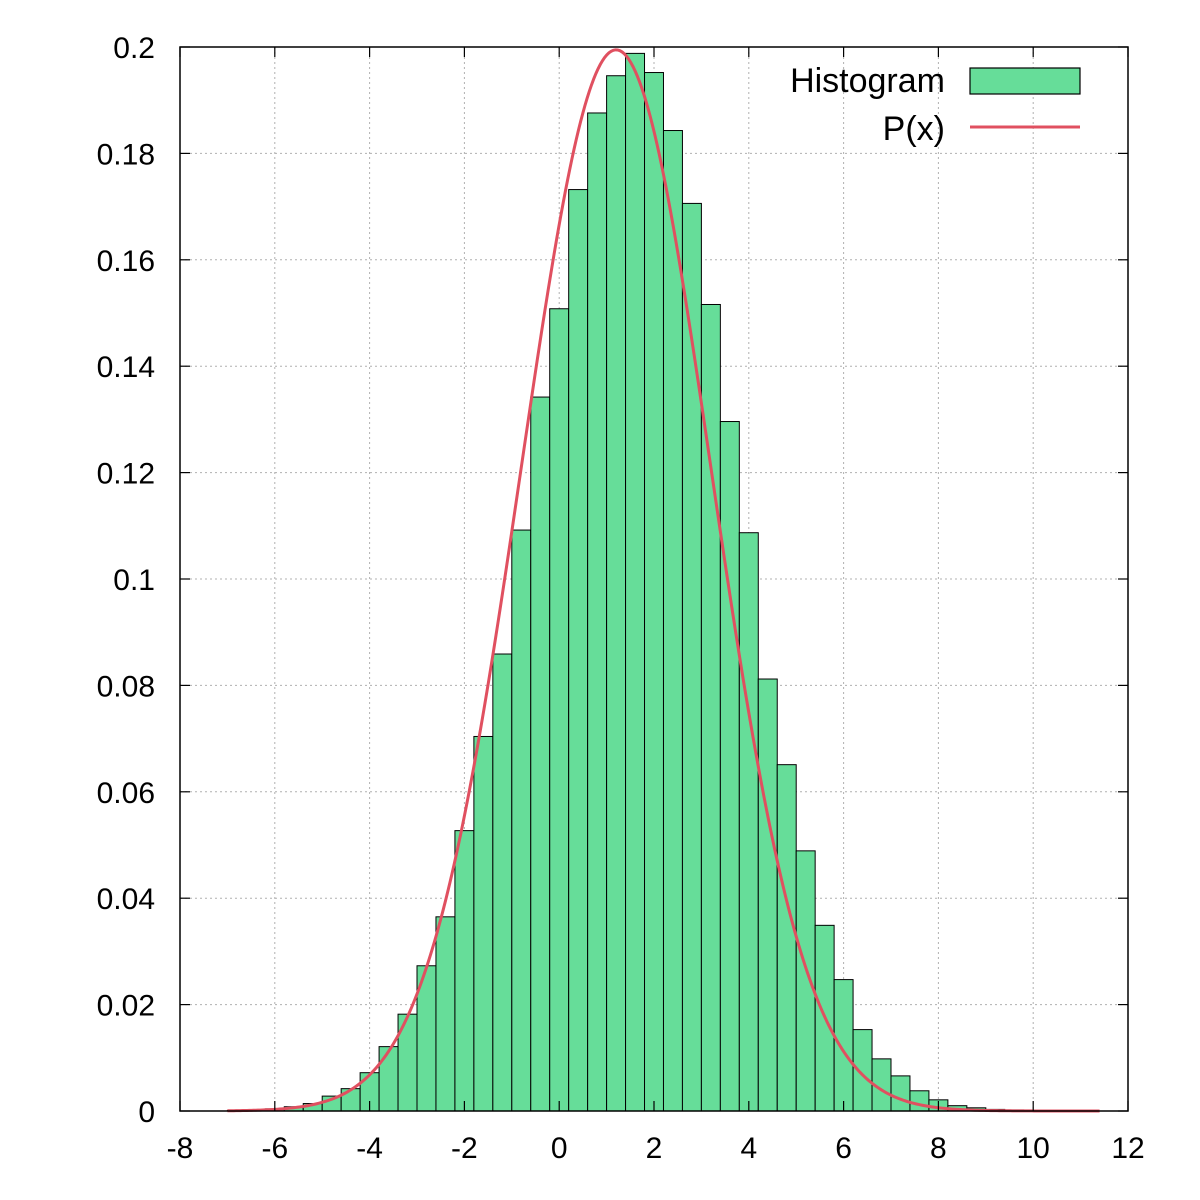 This screenshot has height=1200, width=1200. Describe the element at coordinates (146, 1112) in the screenshot. I see `y-tick-label: 0` at that location.